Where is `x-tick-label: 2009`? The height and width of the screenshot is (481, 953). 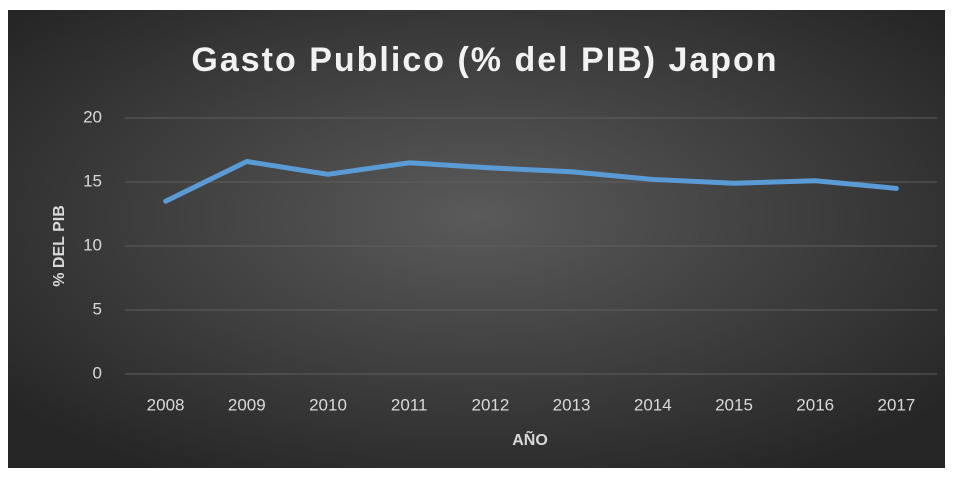 x-tick-label: 2009 is located at coordinates (247, 404).